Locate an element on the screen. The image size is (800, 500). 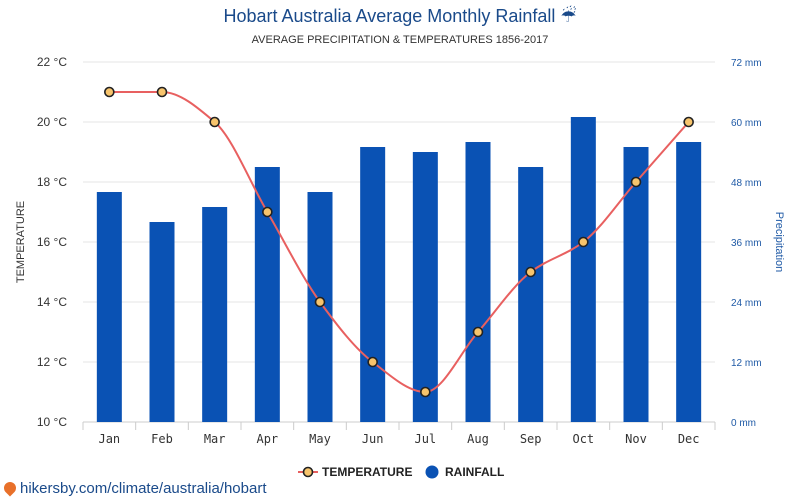
y2-tick-label: 48 mm is located at coordinates (746, 183).